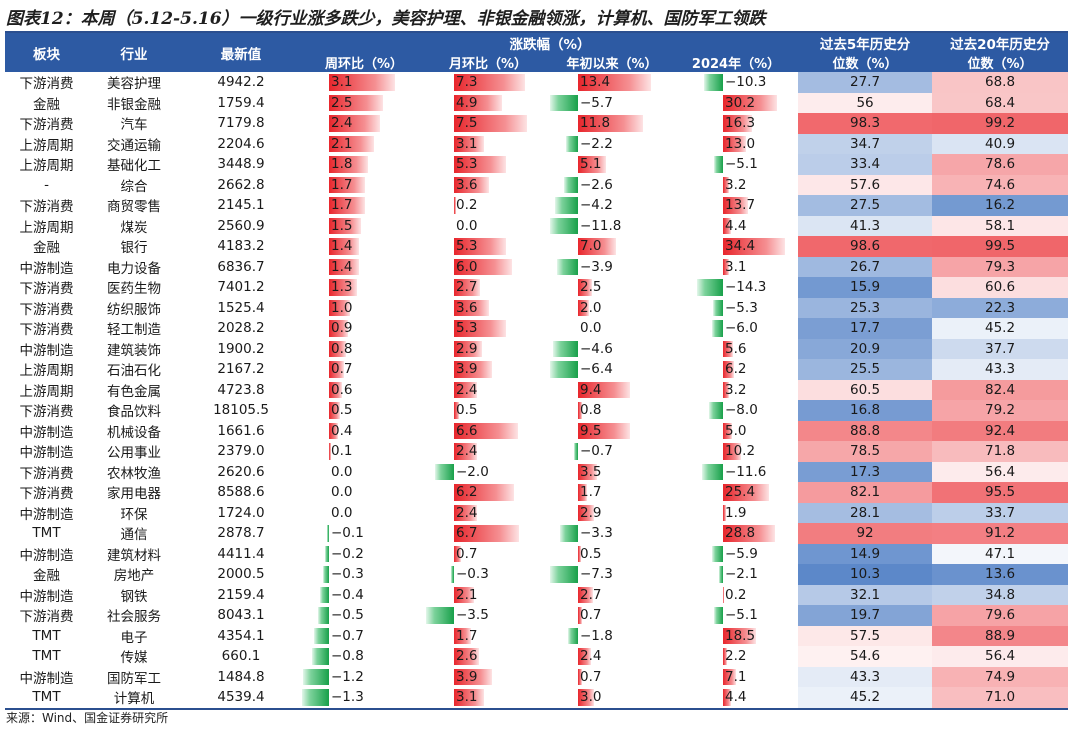 This screenshot has width=1086, height=730. I want to click on ytd-change-cell: 0.0, so click(612, 328).